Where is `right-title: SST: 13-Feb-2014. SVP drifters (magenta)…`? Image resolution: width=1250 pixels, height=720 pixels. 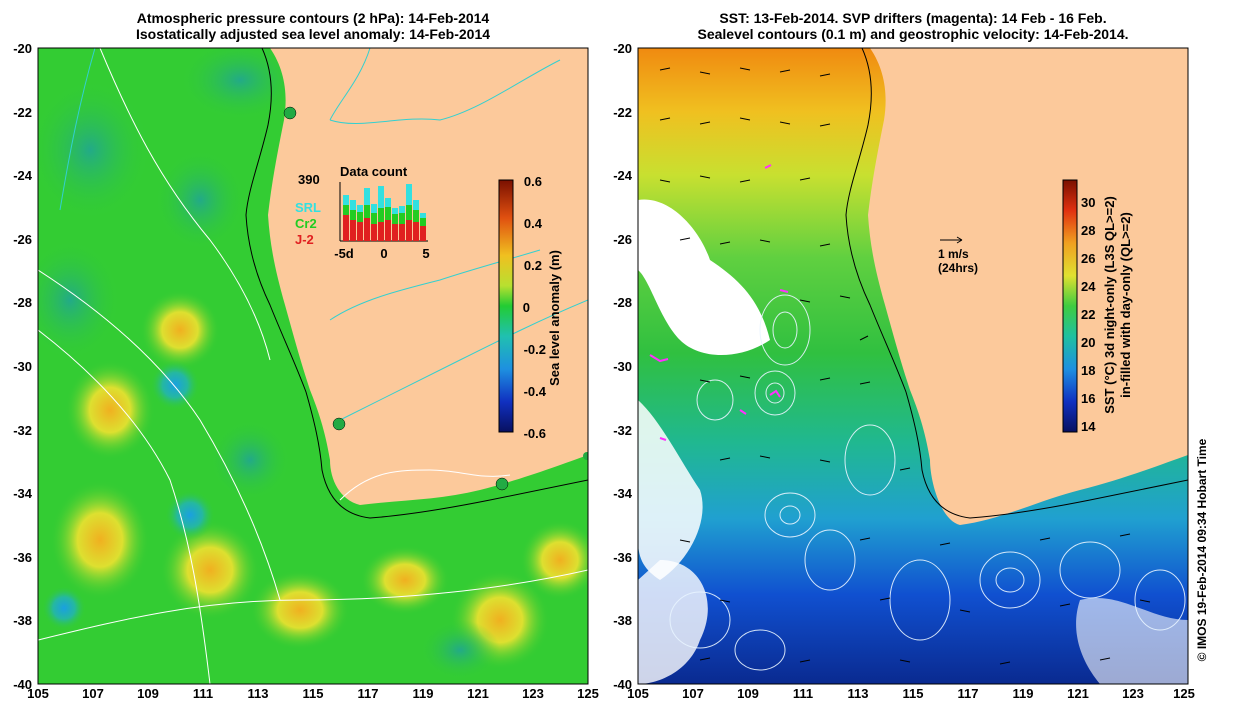 right-title: SST: 13-Feb-2014. SVP drifters (magenta)… is located at coordinates (913, 26).